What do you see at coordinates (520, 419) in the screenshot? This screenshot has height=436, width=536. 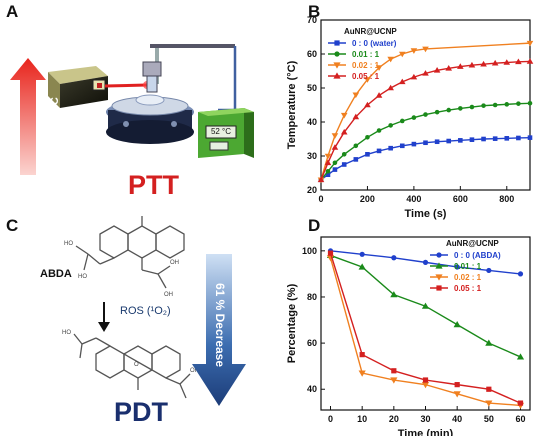 I see `x-tick-label: 60` at bounding box center [520, 419].